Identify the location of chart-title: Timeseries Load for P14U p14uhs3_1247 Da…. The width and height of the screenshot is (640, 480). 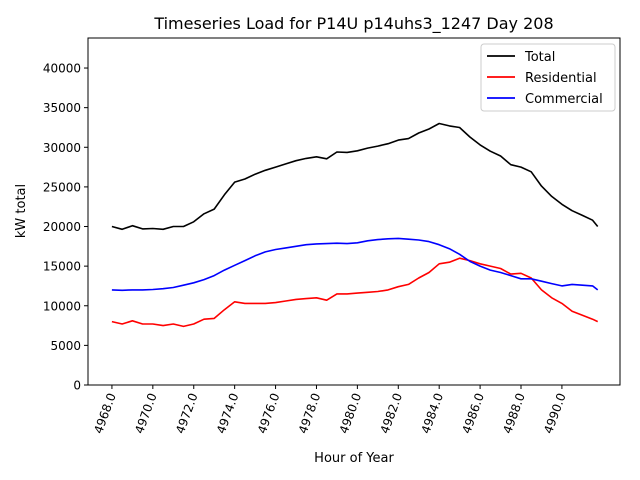
(353, 24).